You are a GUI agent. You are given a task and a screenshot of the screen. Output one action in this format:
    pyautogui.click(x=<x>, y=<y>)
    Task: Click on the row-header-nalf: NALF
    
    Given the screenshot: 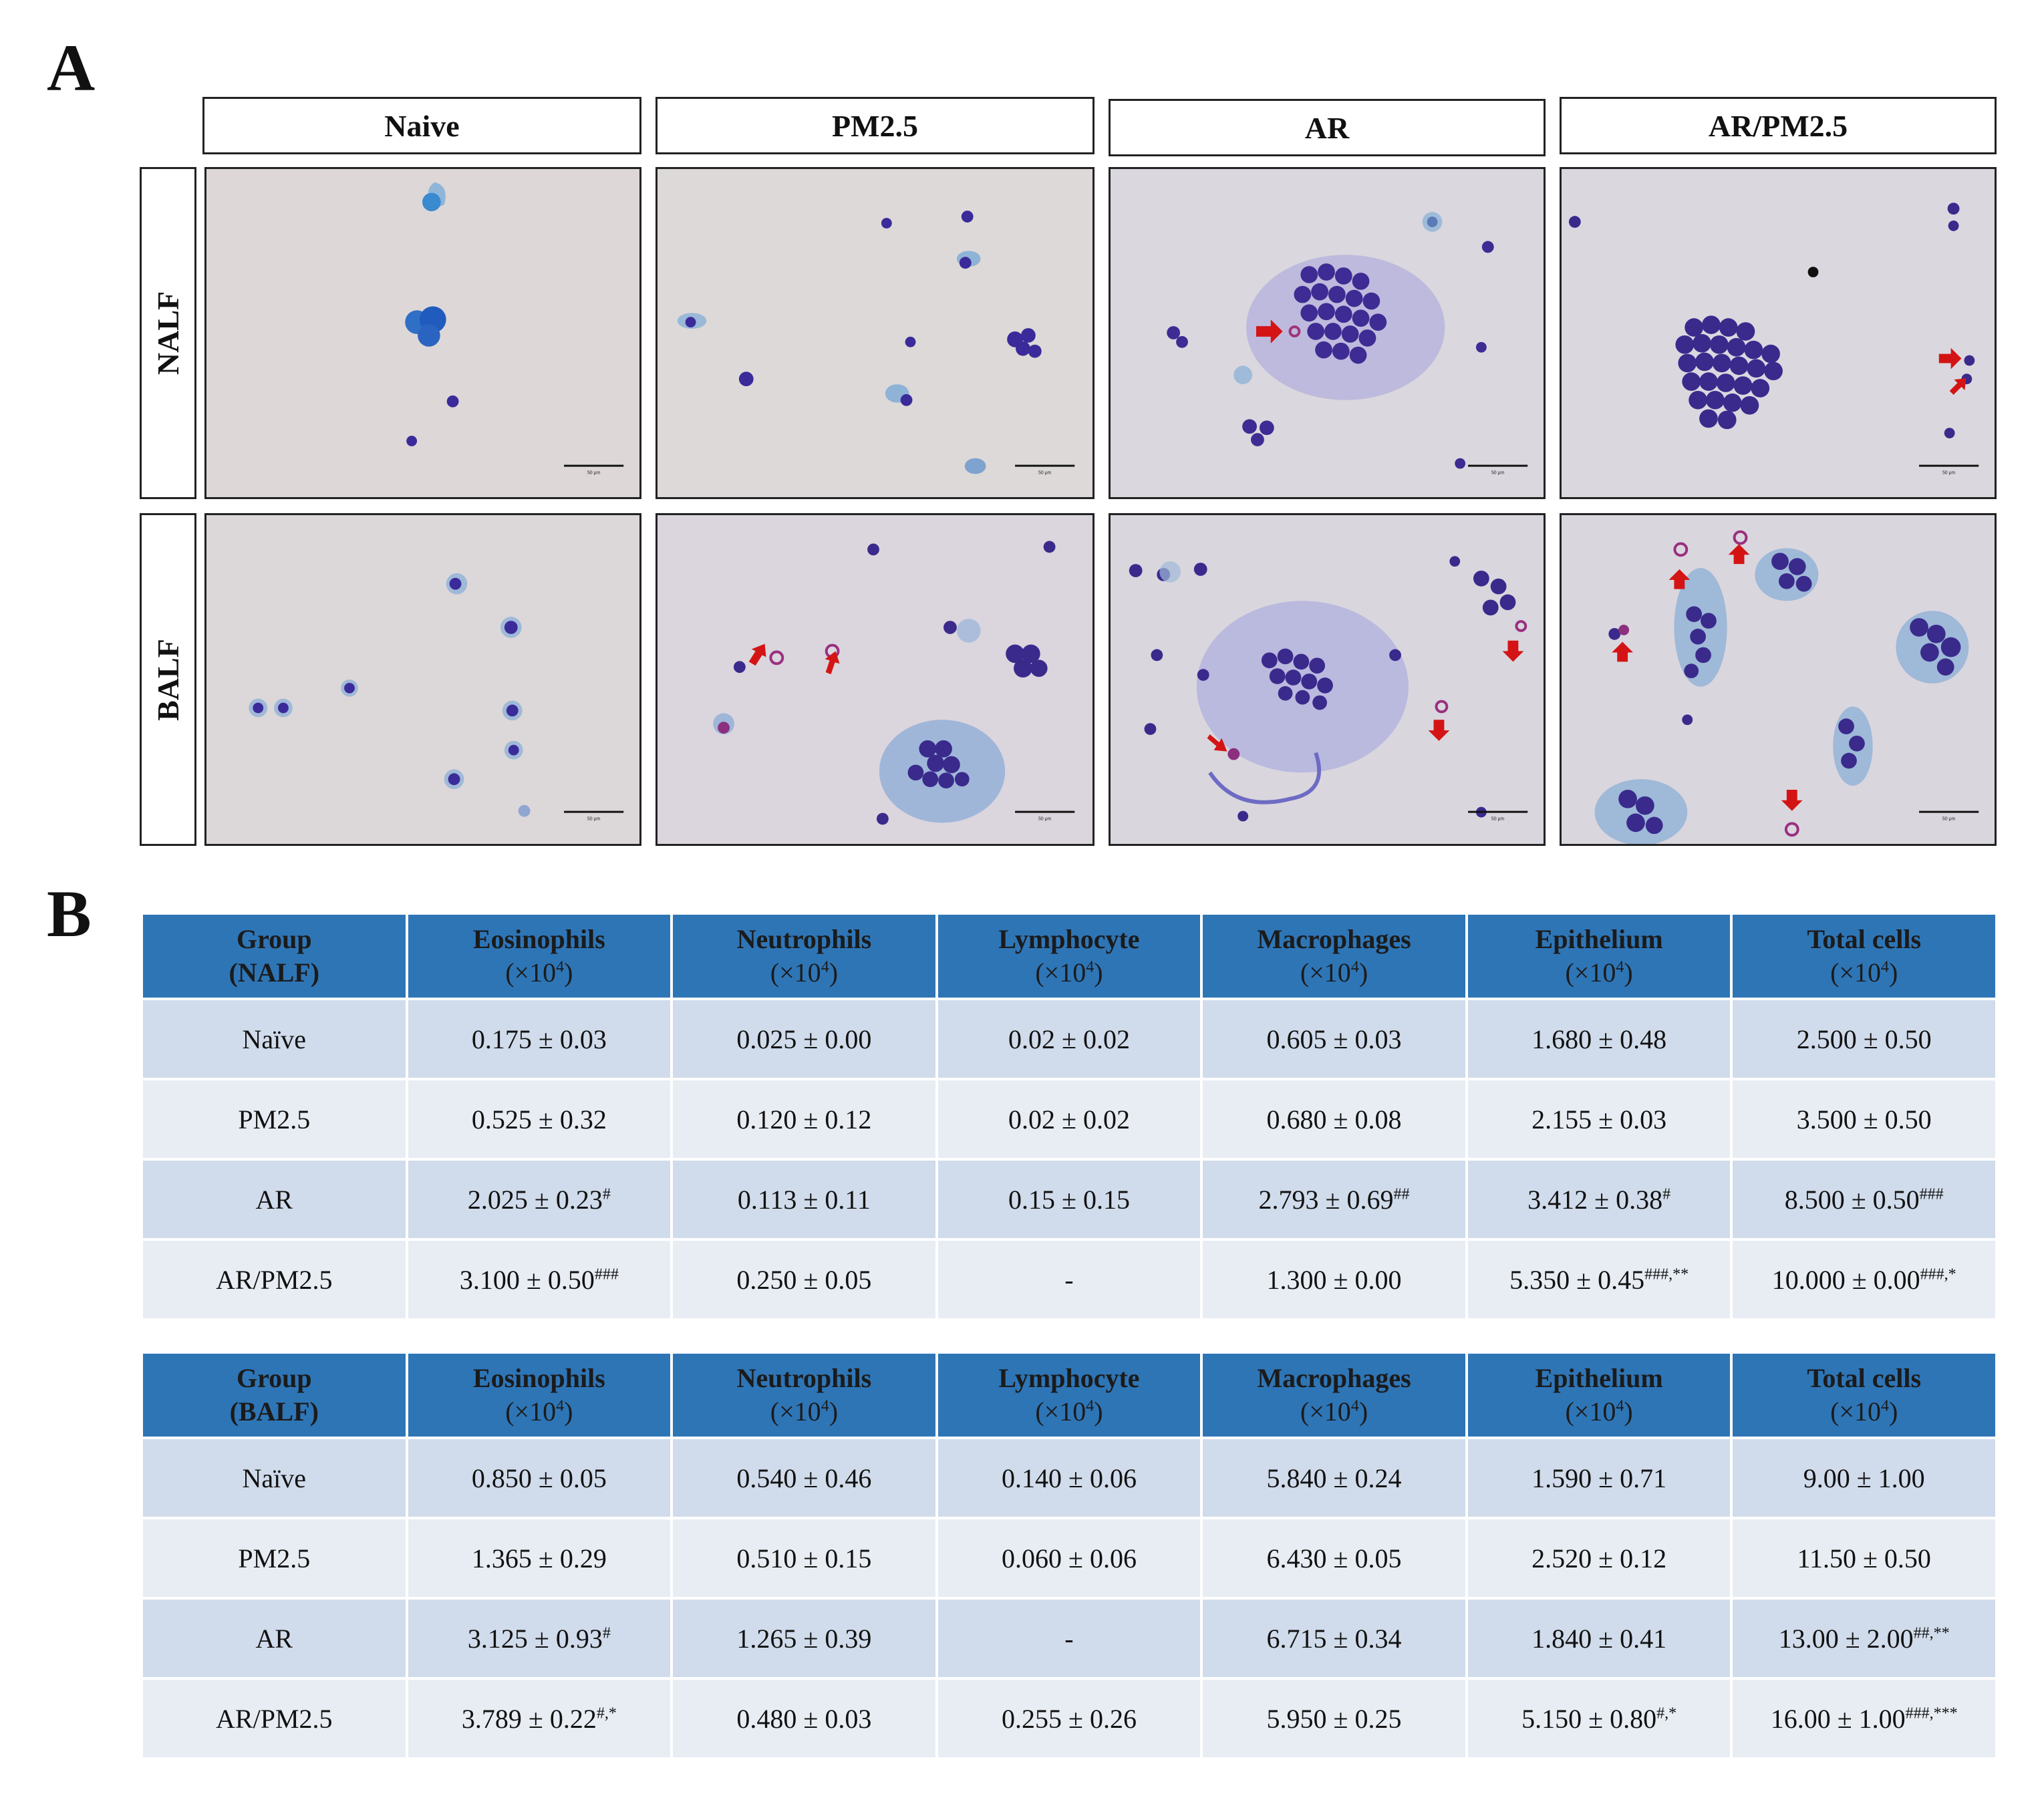 What is the action you would take?
    pyautogui.click(x=168, y=333)
    